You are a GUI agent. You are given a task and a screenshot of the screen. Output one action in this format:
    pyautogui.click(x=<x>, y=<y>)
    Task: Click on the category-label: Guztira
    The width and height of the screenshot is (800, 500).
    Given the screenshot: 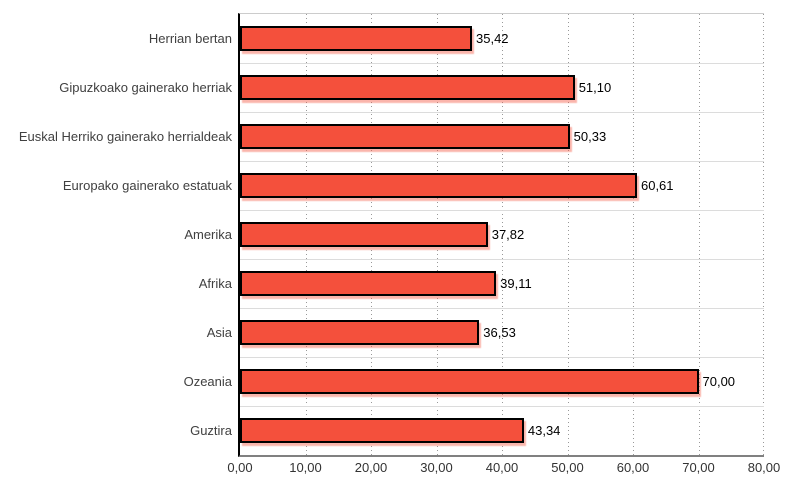 What is the action you would take?
    pyautogui.click(x=211, y=430)
    